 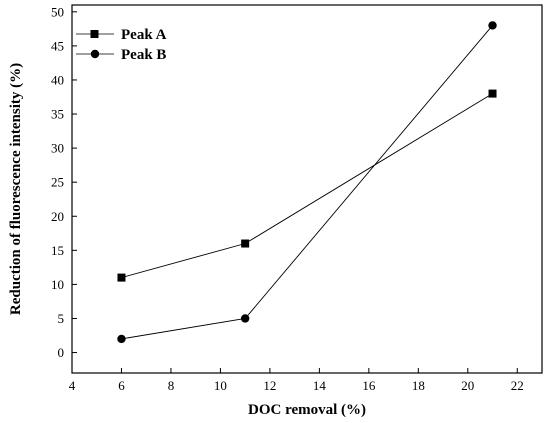 What do you see at coordinates (16, 189) in the screenshot?
I see `y-axis-title: Reduction of fluorescence intensity (%)` at bounding box center [16, 189].